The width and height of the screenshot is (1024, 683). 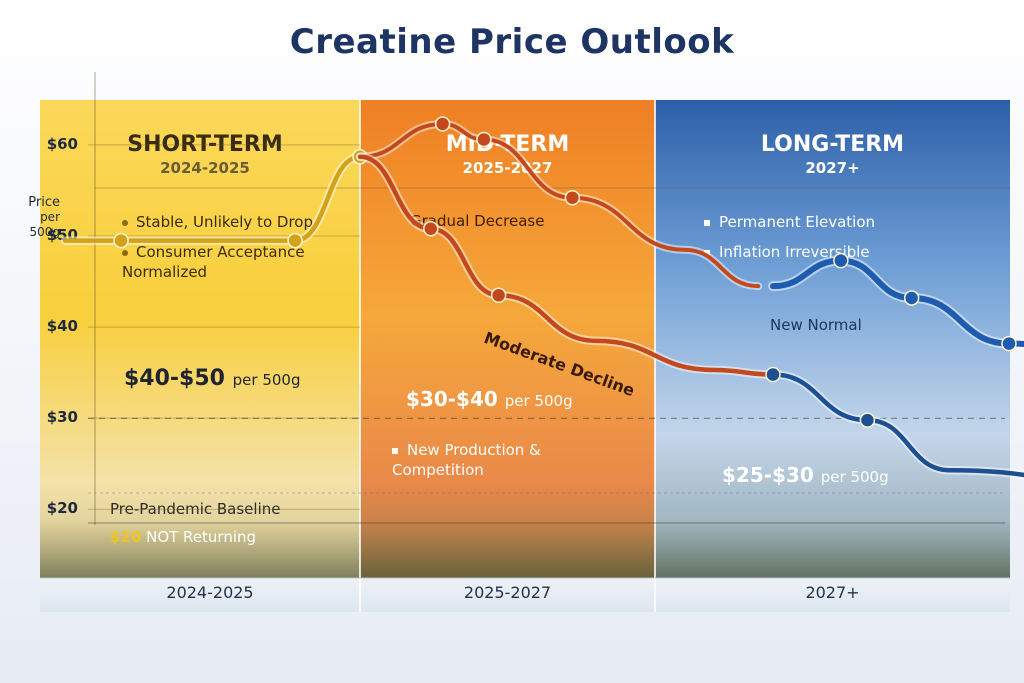 I want to click on series-line-long-term-baseline, so click(x=897, y=425).